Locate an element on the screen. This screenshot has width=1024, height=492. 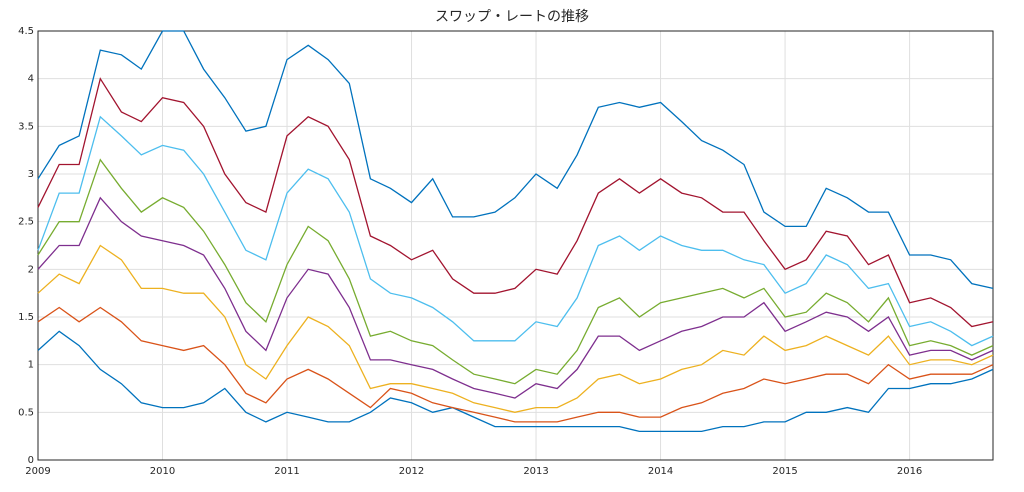
y-tick-label: 3 is located at coordinates (31, 174).